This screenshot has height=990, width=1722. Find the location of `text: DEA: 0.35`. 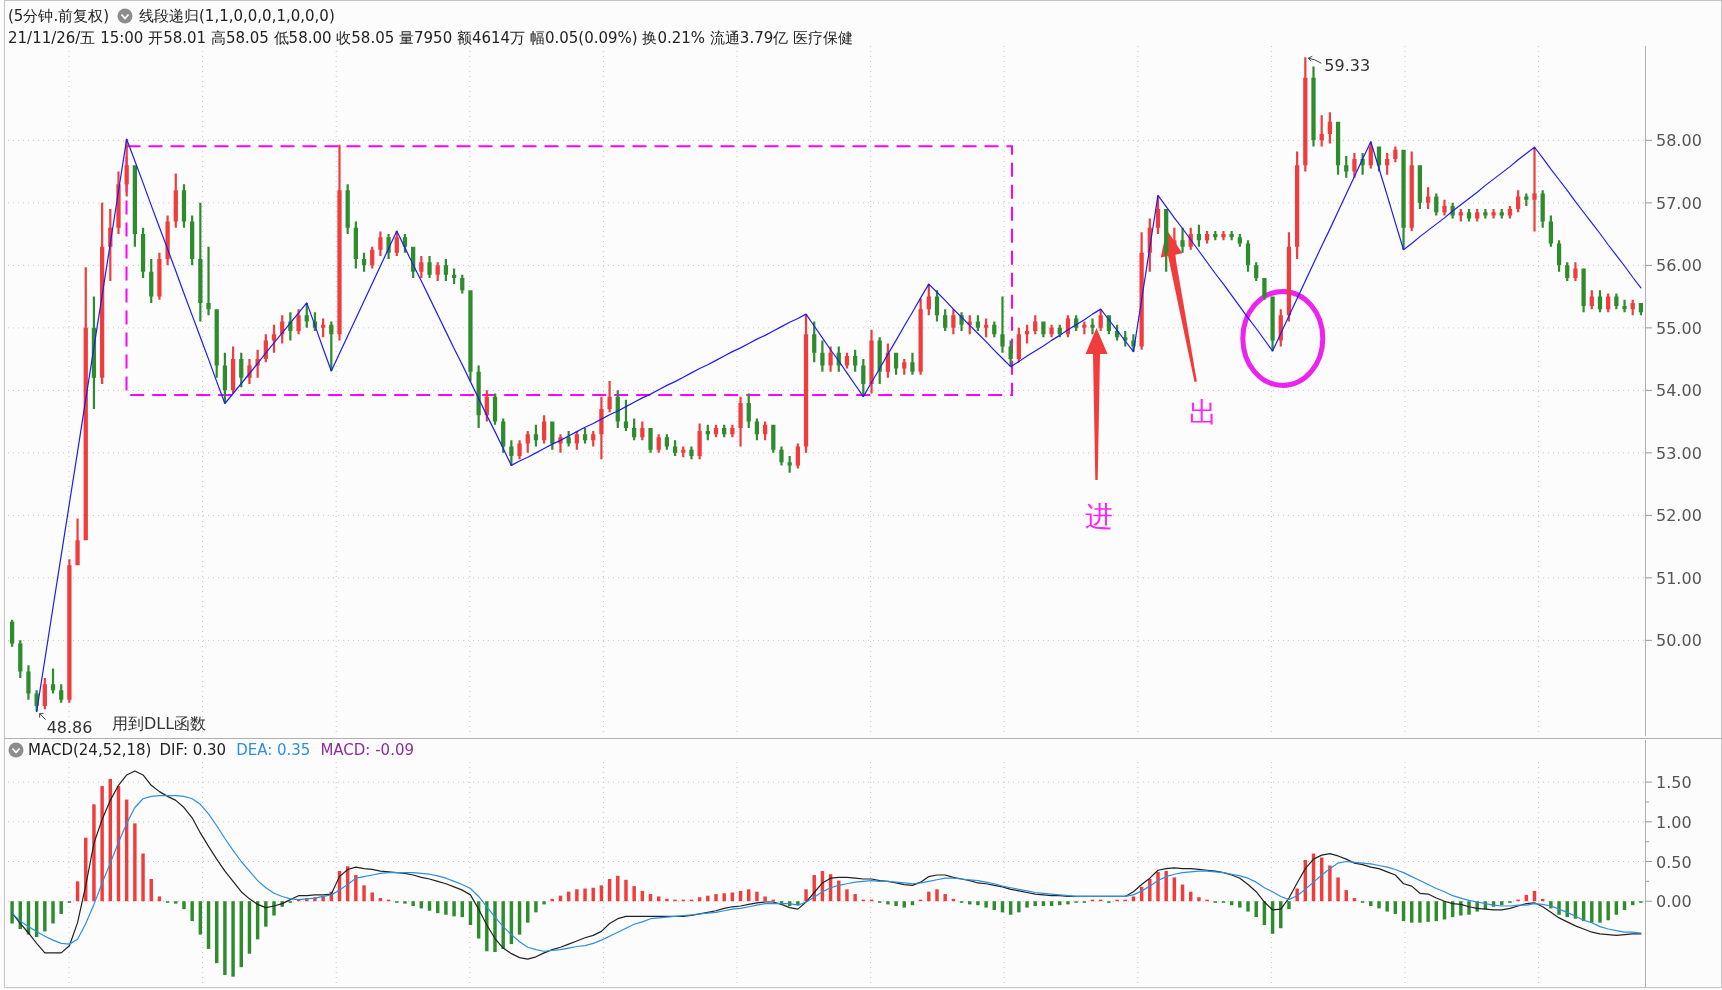

text: DEA: 0.35 is located at coordinates (273, 750).